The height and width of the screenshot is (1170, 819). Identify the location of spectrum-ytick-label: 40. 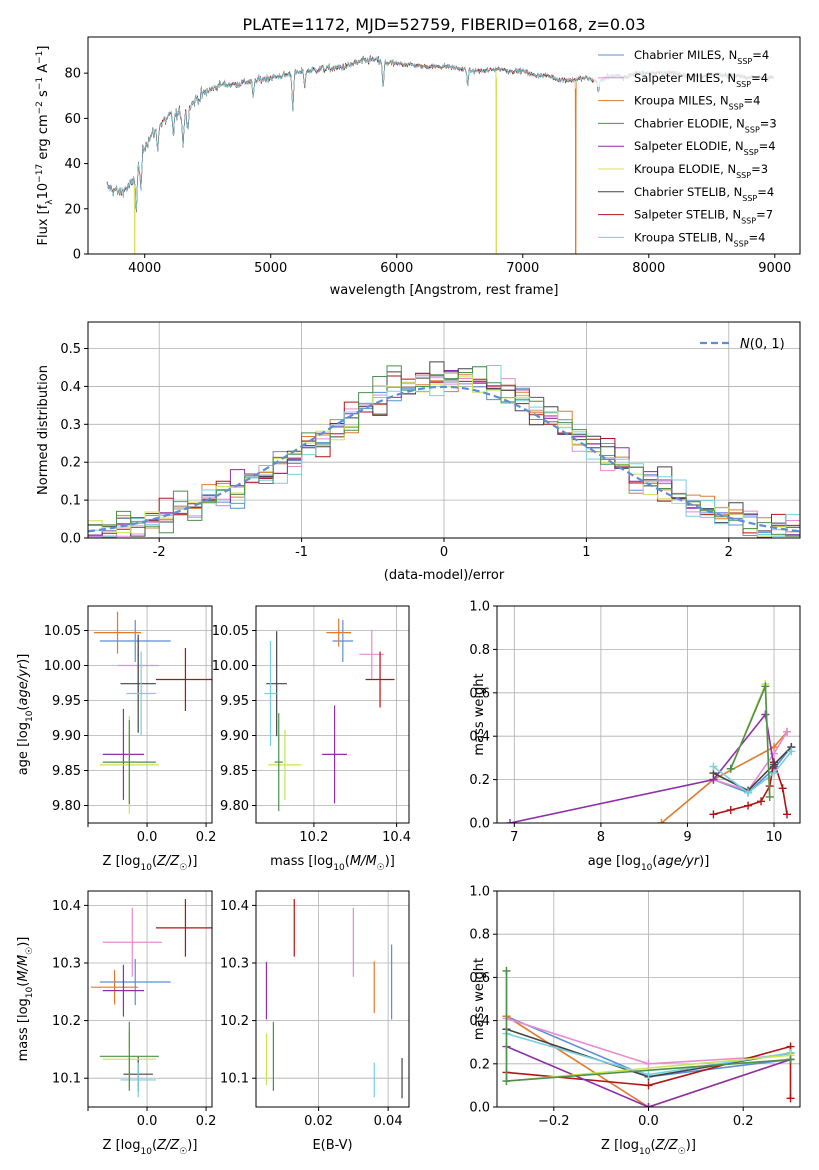
(72, 164).